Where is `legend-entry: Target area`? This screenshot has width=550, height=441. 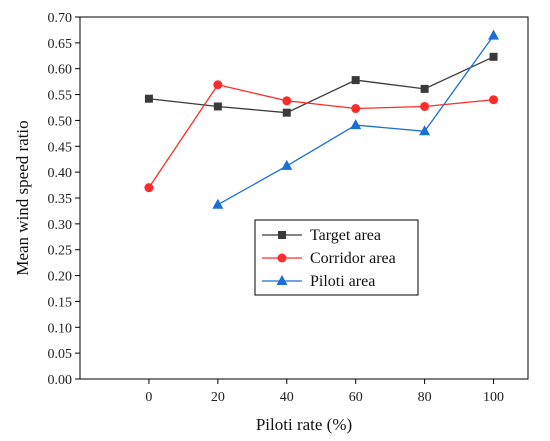 legend-entry: Target area is located at coordinates (321, 235).